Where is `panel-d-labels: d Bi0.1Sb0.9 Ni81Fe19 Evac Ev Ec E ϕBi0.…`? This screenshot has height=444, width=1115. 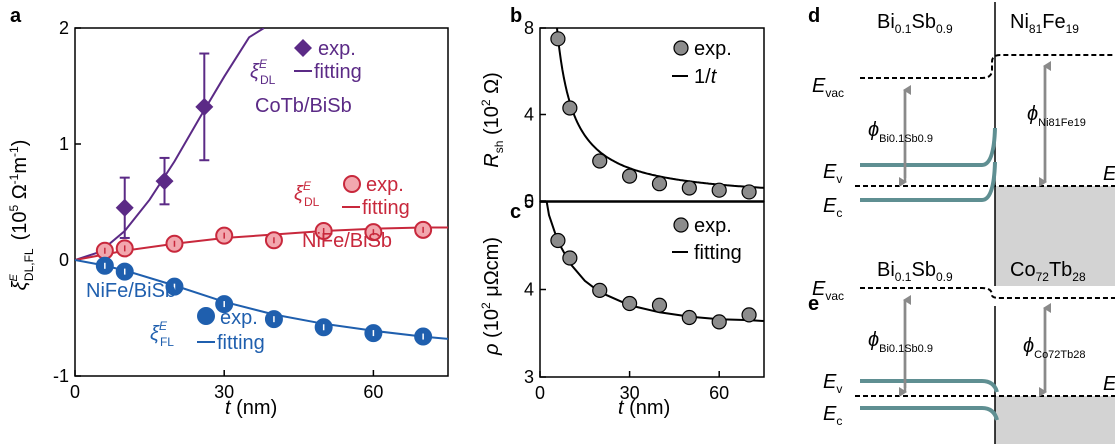
panel-d-labels: d Bi0.1Sb0.9 Ni81Fe19 Evac Ev Ec E ϕBi0.… is located at coordinates (961, 112).